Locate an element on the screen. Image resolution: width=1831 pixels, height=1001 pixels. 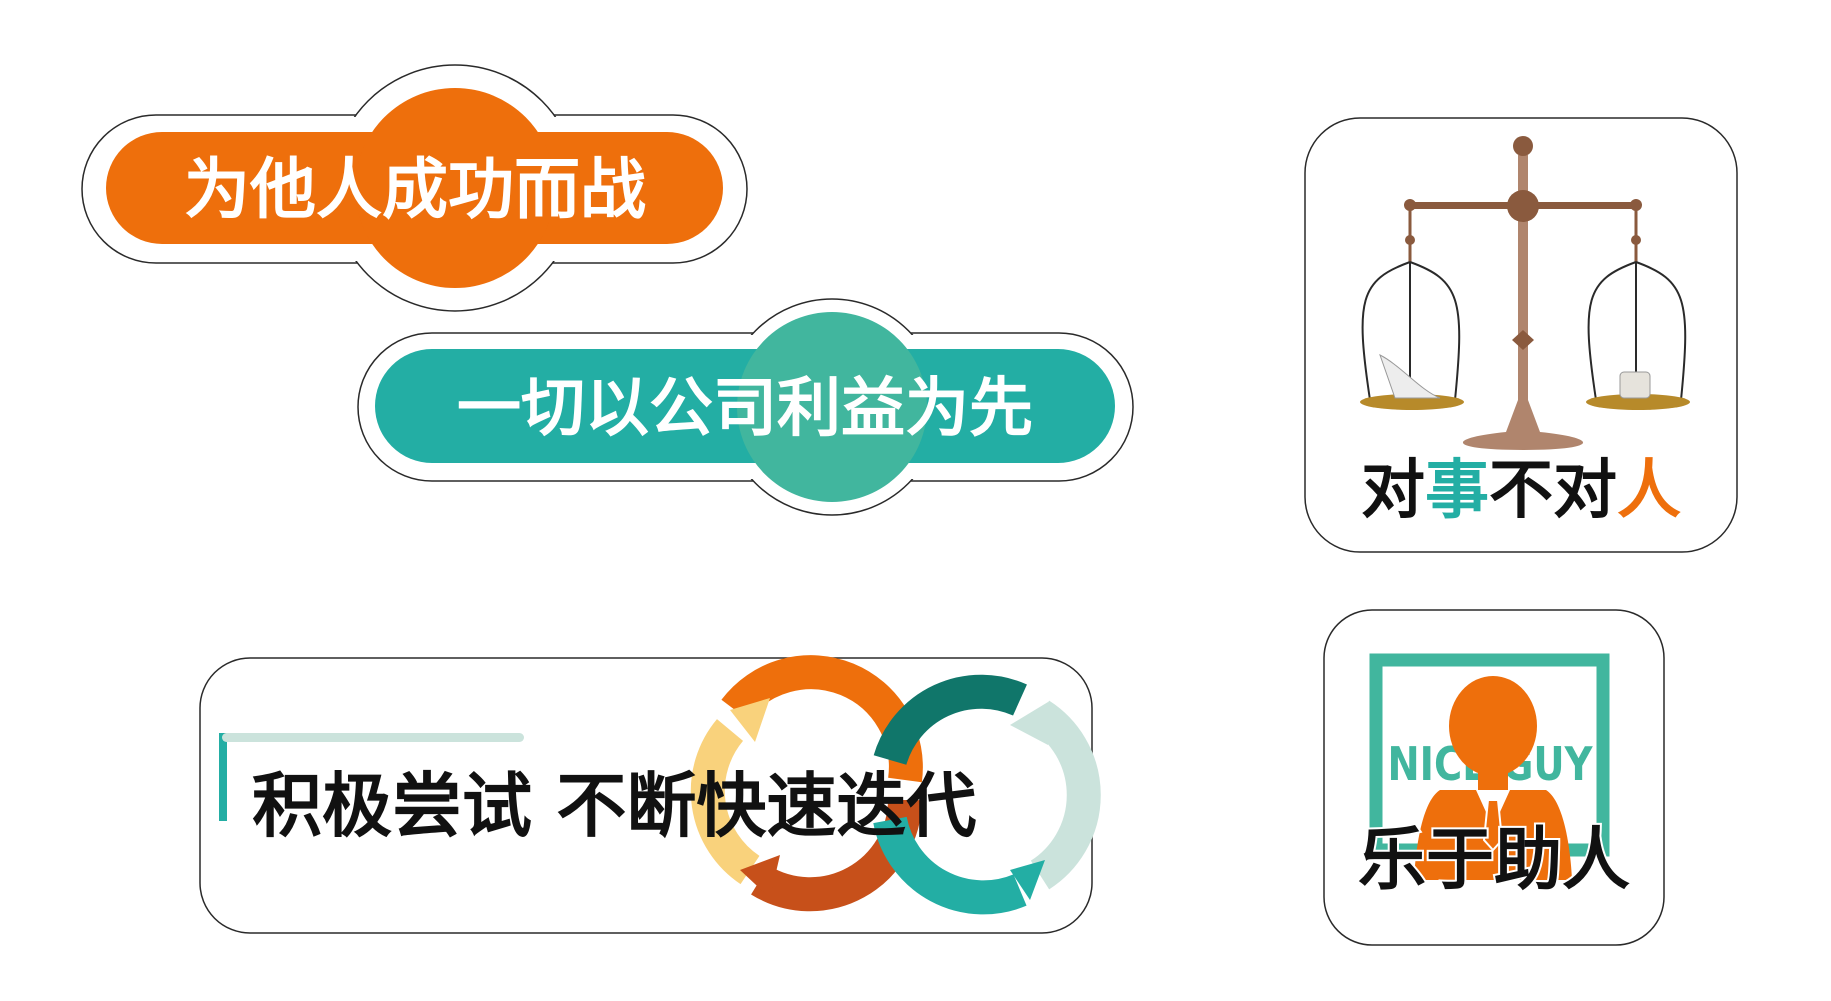
balance-scale-icon is located at coordinates (1525, 293).